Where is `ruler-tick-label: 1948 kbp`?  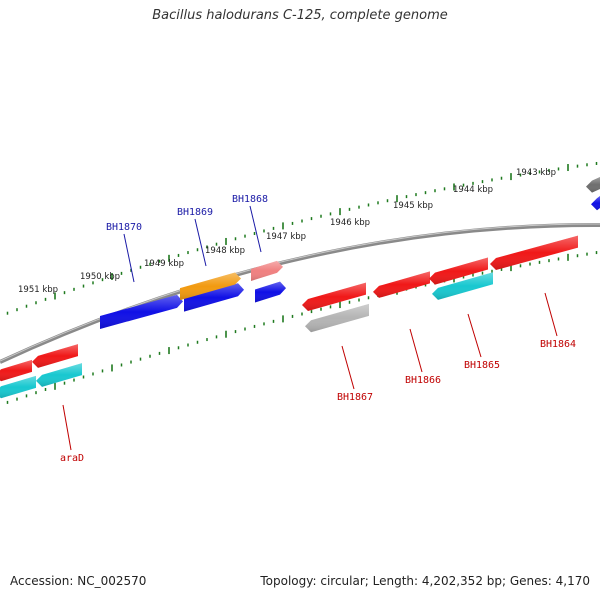 ruler-tick-label: 1948 kbp is located at coordinates (225, 251).